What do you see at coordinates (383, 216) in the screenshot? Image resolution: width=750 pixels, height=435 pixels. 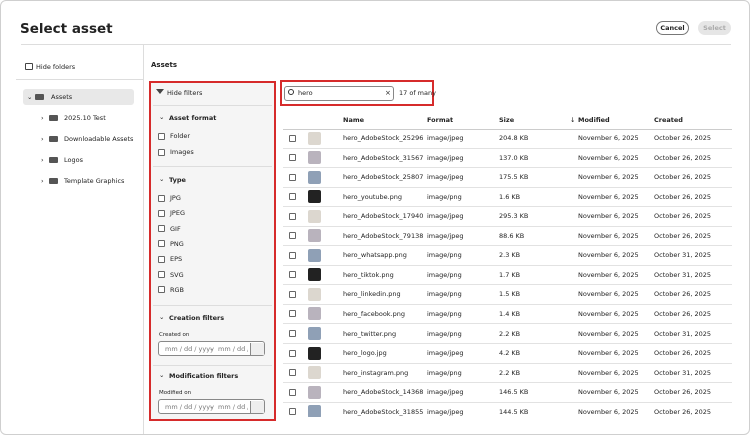 I see `cell: hero_AdobeStock_179402` at bounding box center [383, 216].